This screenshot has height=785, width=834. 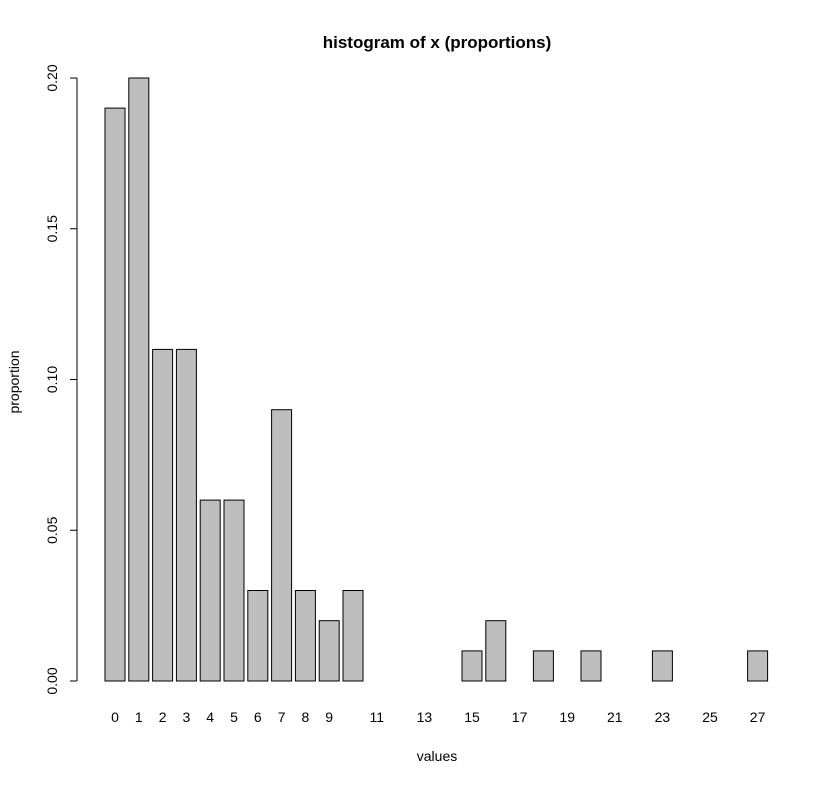 I want to click on x-tick-label: 5, so click(x=234, y=717).